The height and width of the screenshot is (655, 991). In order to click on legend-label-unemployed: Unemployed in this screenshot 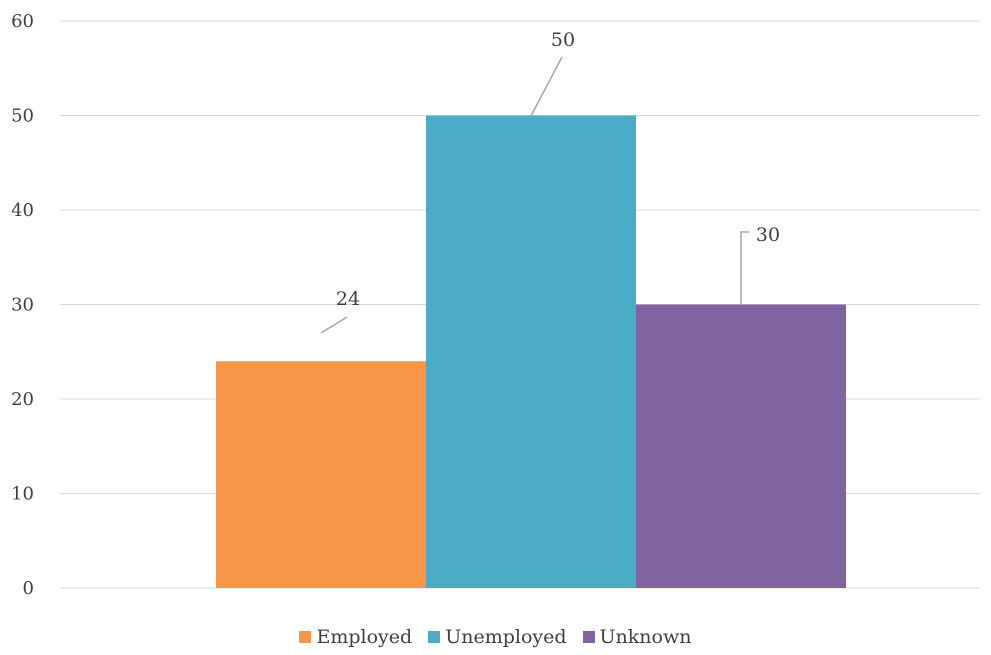, I will do `click(506, 637)`.